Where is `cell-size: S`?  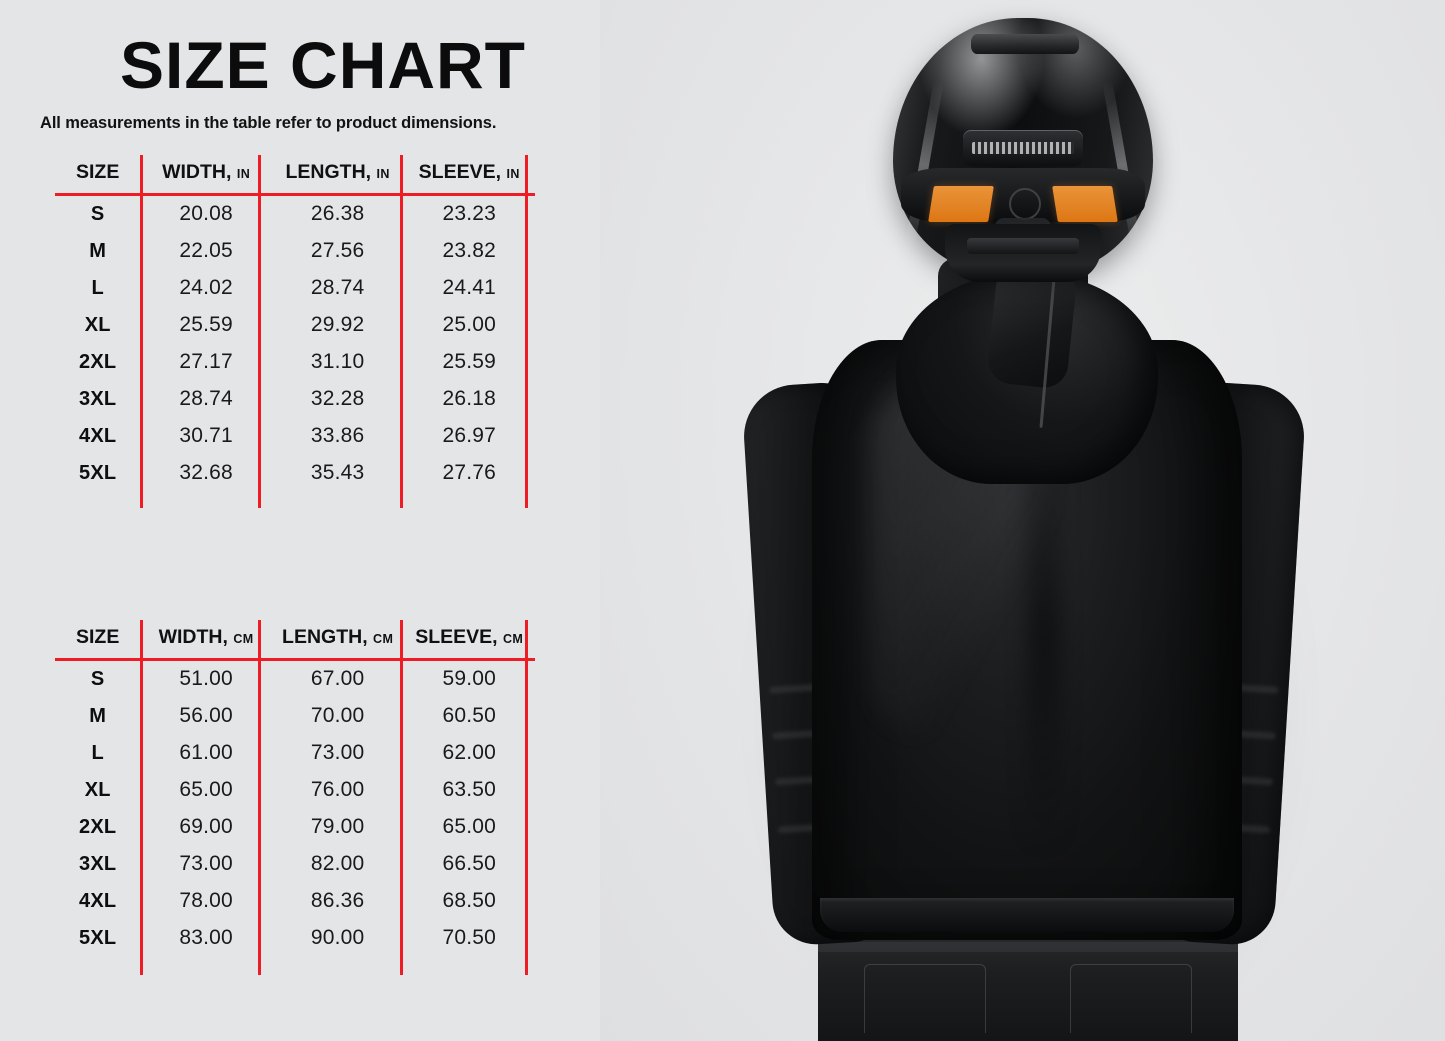 cell-size: S is located at coordinates (97, 678).